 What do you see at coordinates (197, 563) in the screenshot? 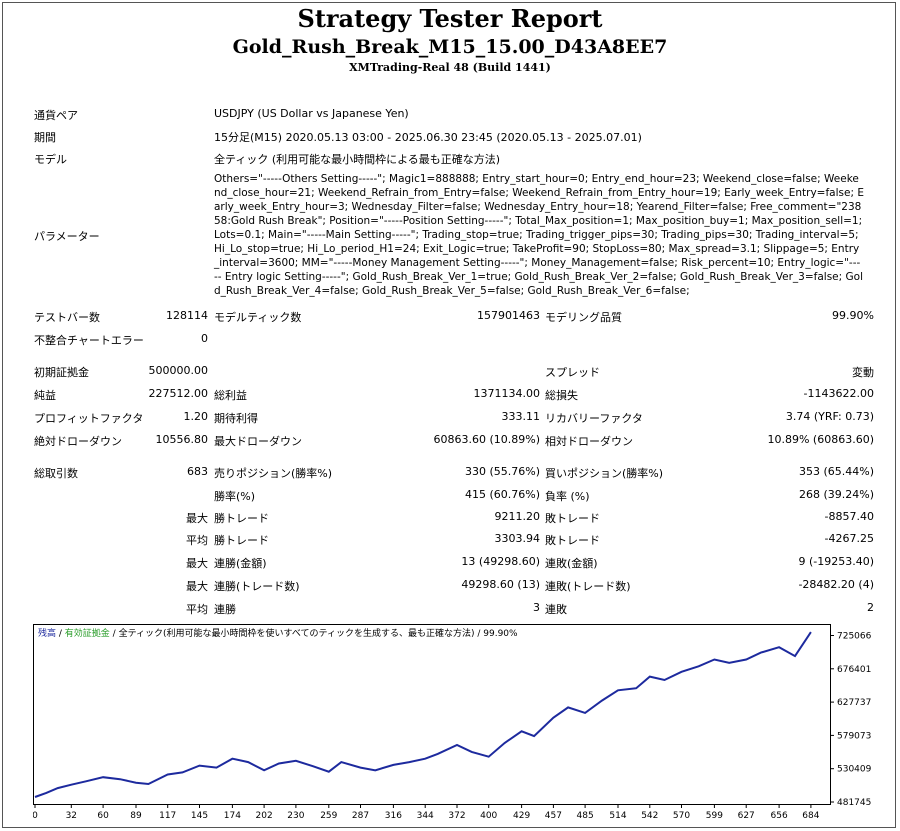
I see `max-label-2: 最大` at bounding box center [197, 563].